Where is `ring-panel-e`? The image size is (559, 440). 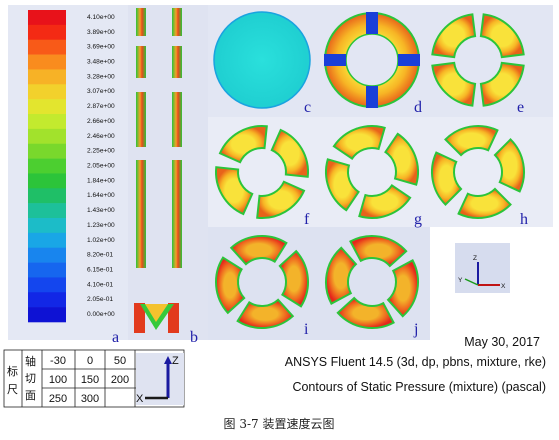
ring-panel-e is located at coordinates (478, 60).